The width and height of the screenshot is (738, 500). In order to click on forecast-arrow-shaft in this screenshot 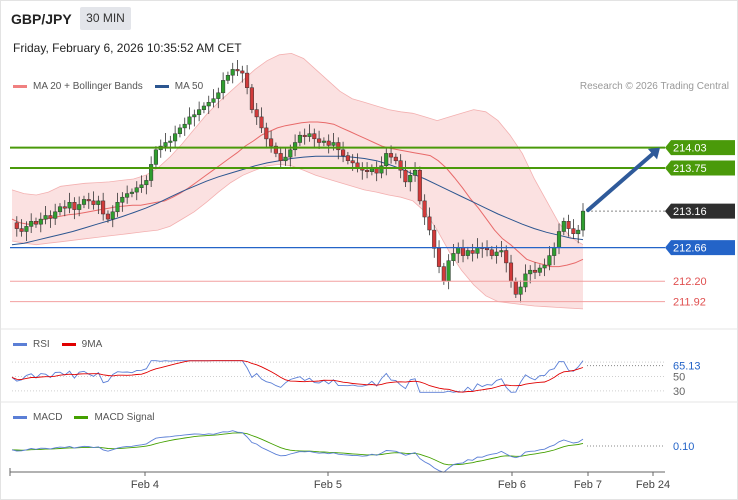, I will do `click(620, 182)`.